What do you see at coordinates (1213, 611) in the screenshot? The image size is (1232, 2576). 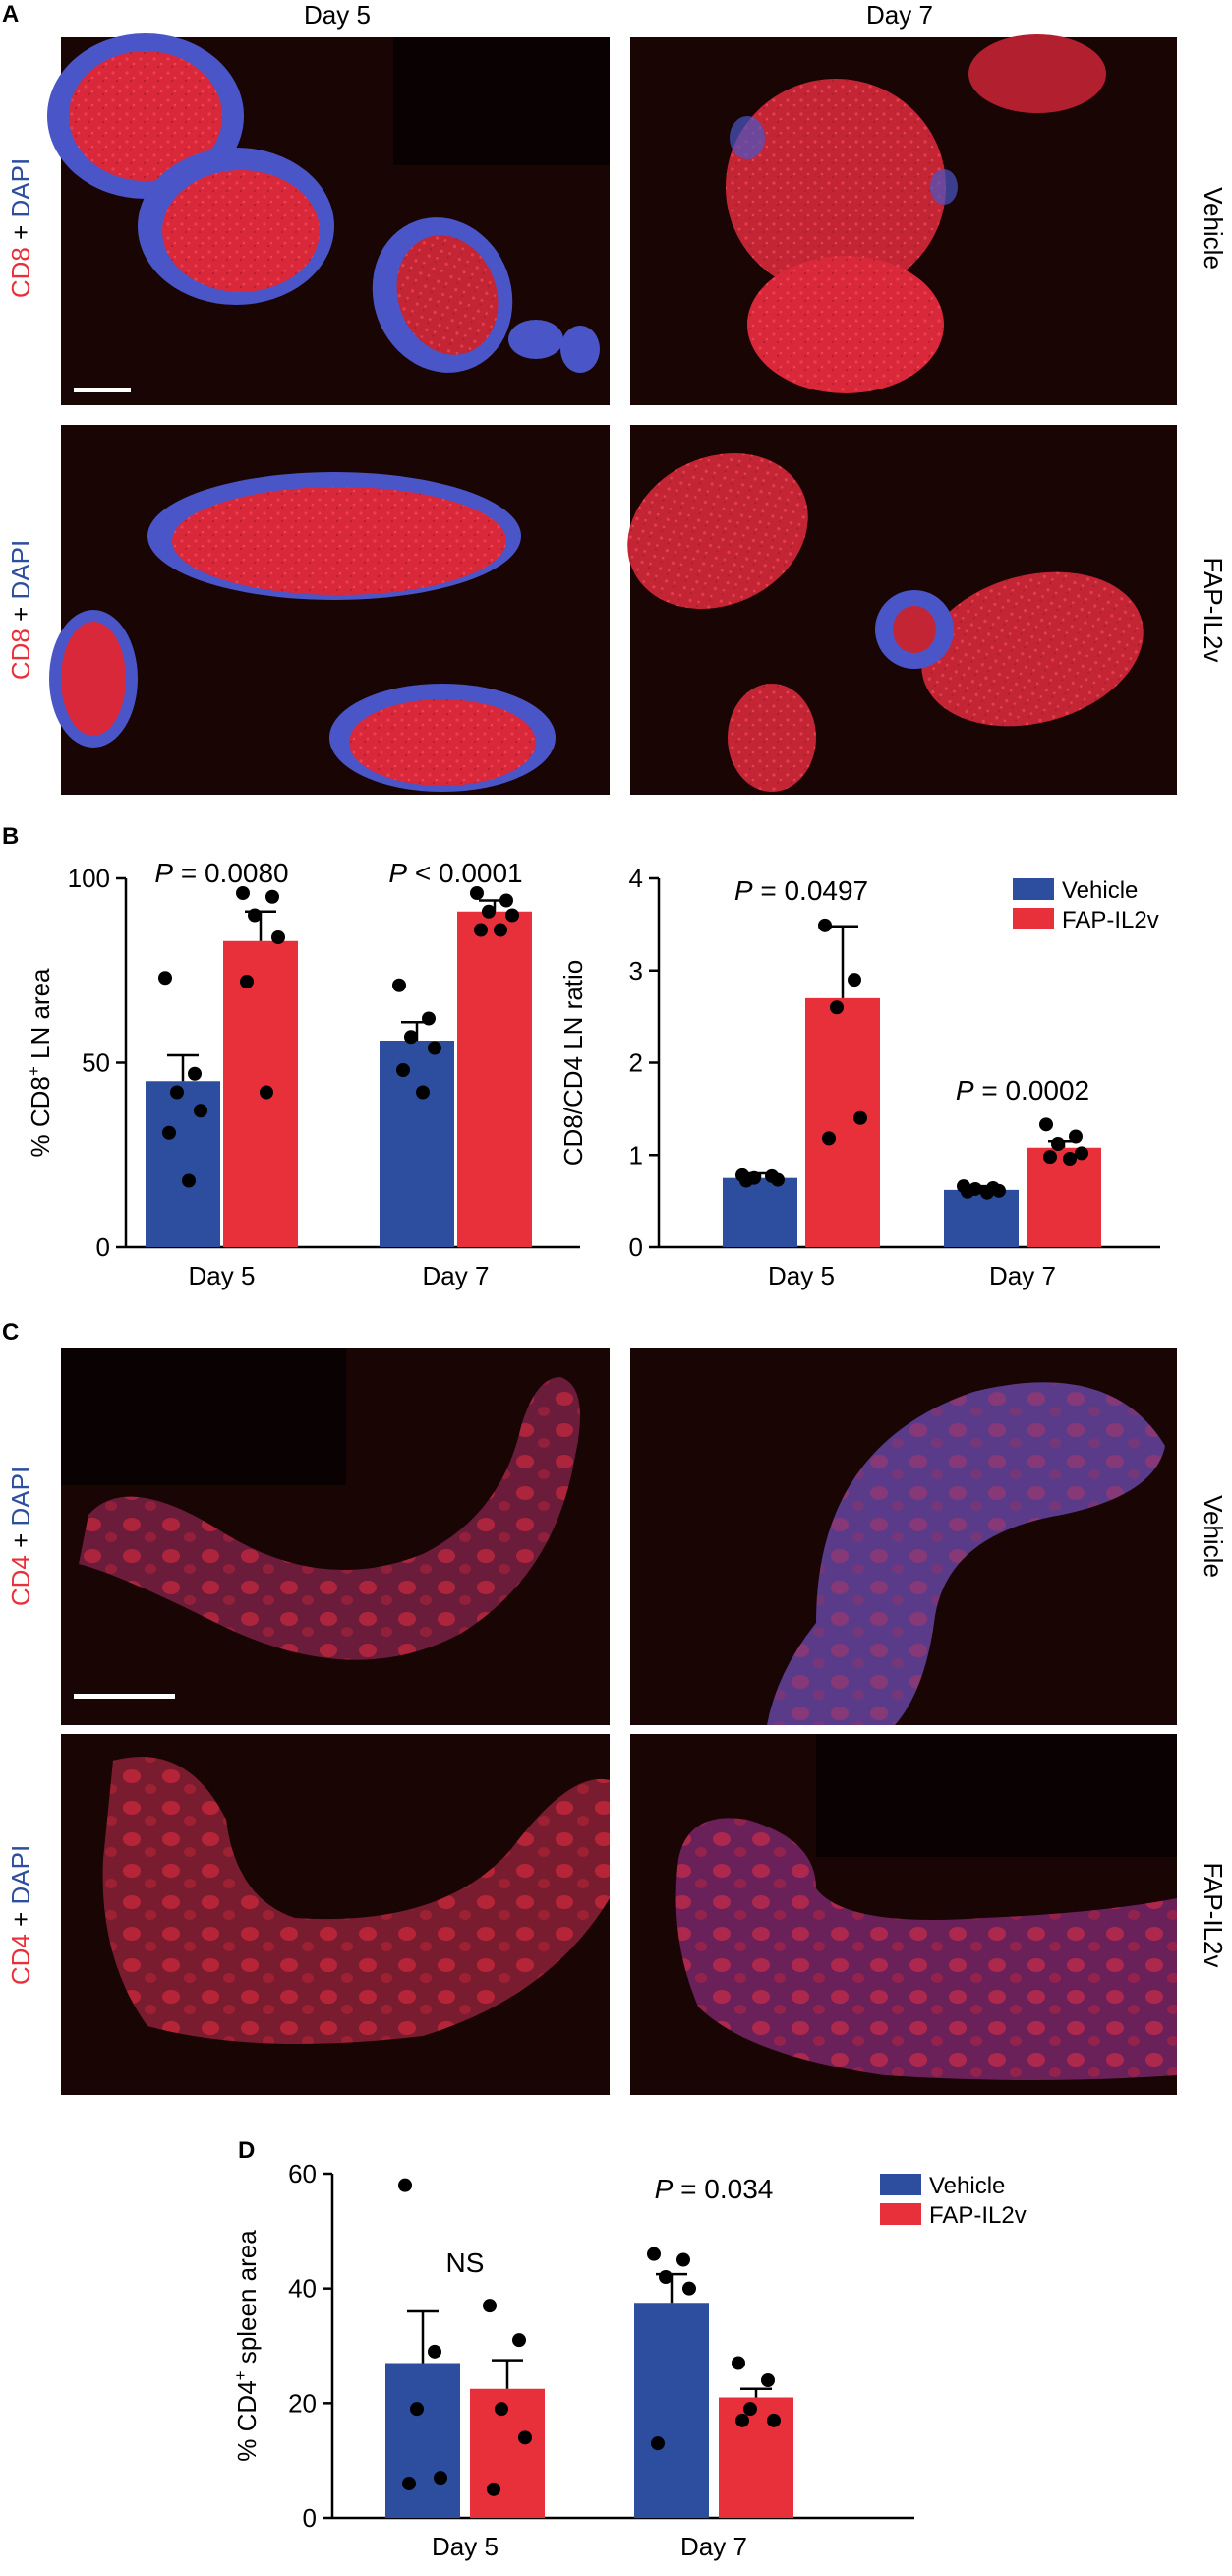 I see `panel-a-row-label-fap: FAP-IL2v` at bounding box center [1213, 611].